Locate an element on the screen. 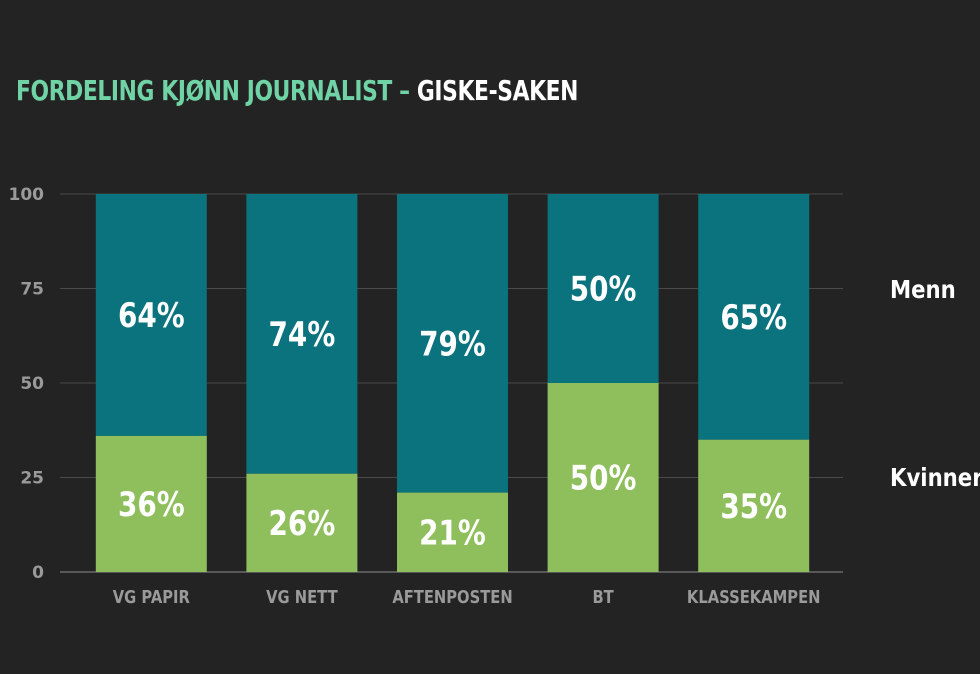 The width and height of the screenshot is (980, 674). y-tick-label: 0 is located at coordinates (38, 573).